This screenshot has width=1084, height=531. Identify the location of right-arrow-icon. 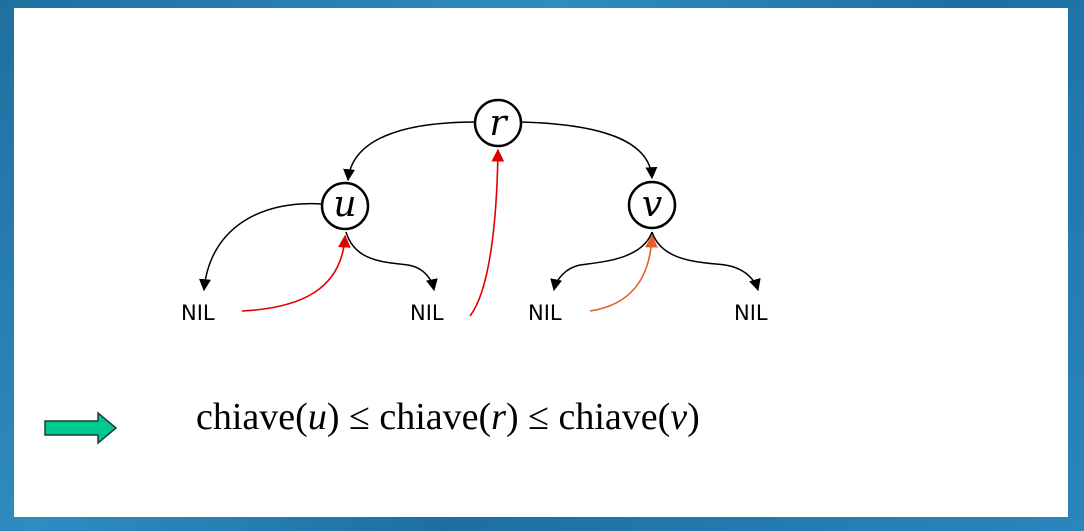
(81, 428).